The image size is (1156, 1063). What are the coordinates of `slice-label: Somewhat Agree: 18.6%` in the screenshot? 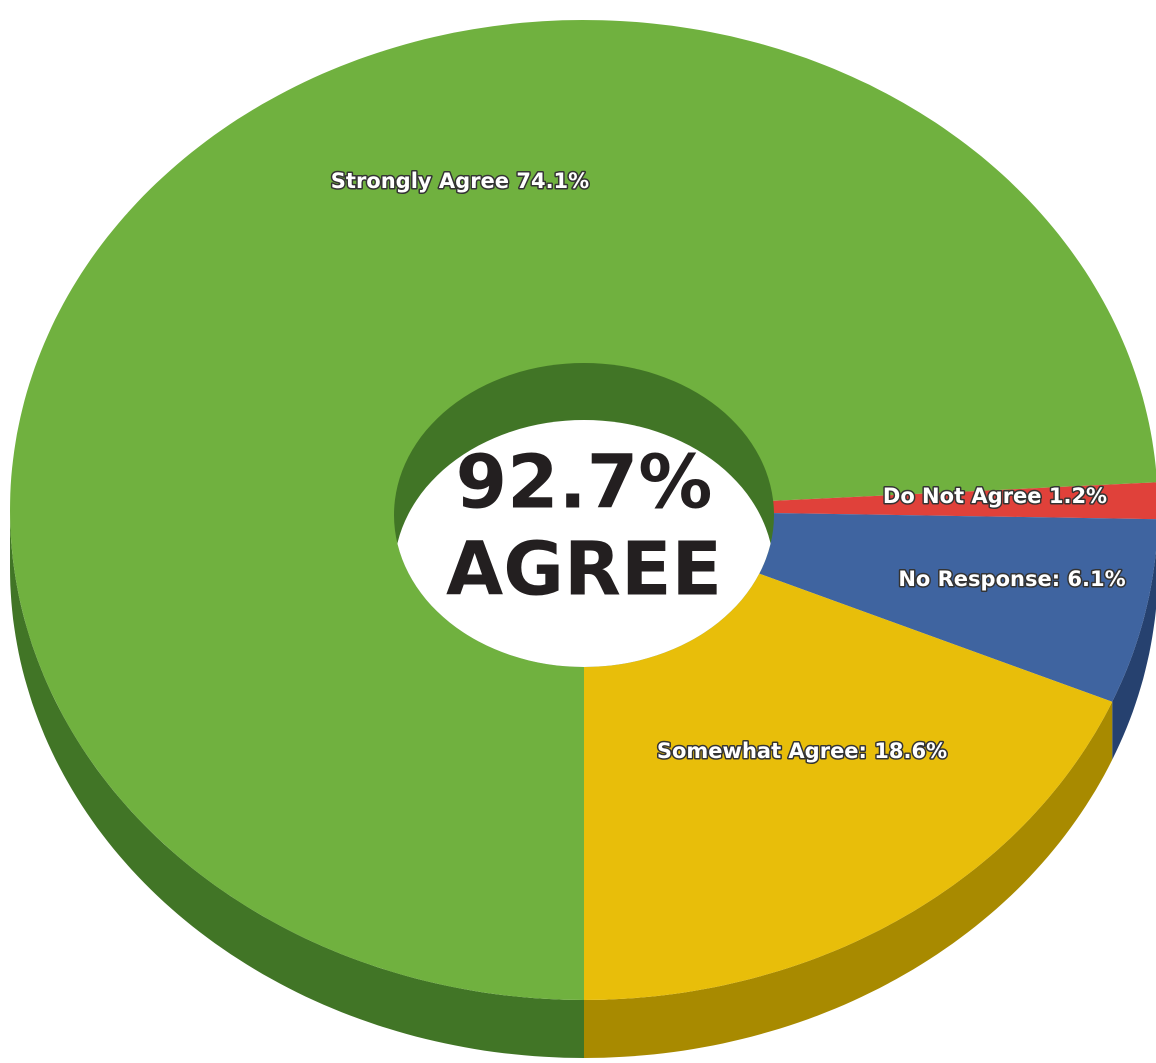 It's located at (802, 751).